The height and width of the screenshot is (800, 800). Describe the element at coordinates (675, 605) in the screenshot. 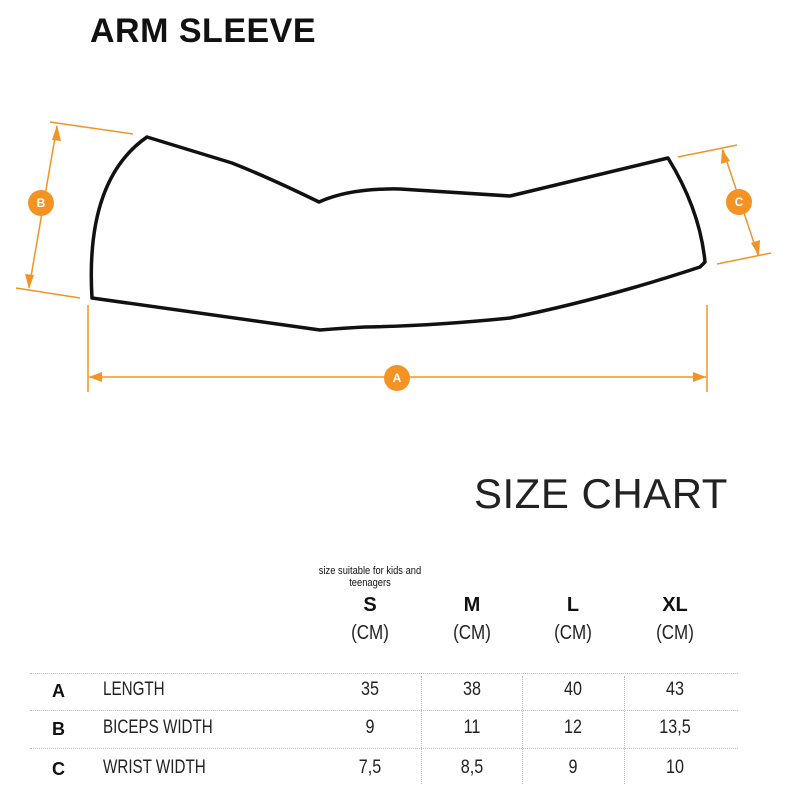

I see `size-header-xl: XL` at that location.